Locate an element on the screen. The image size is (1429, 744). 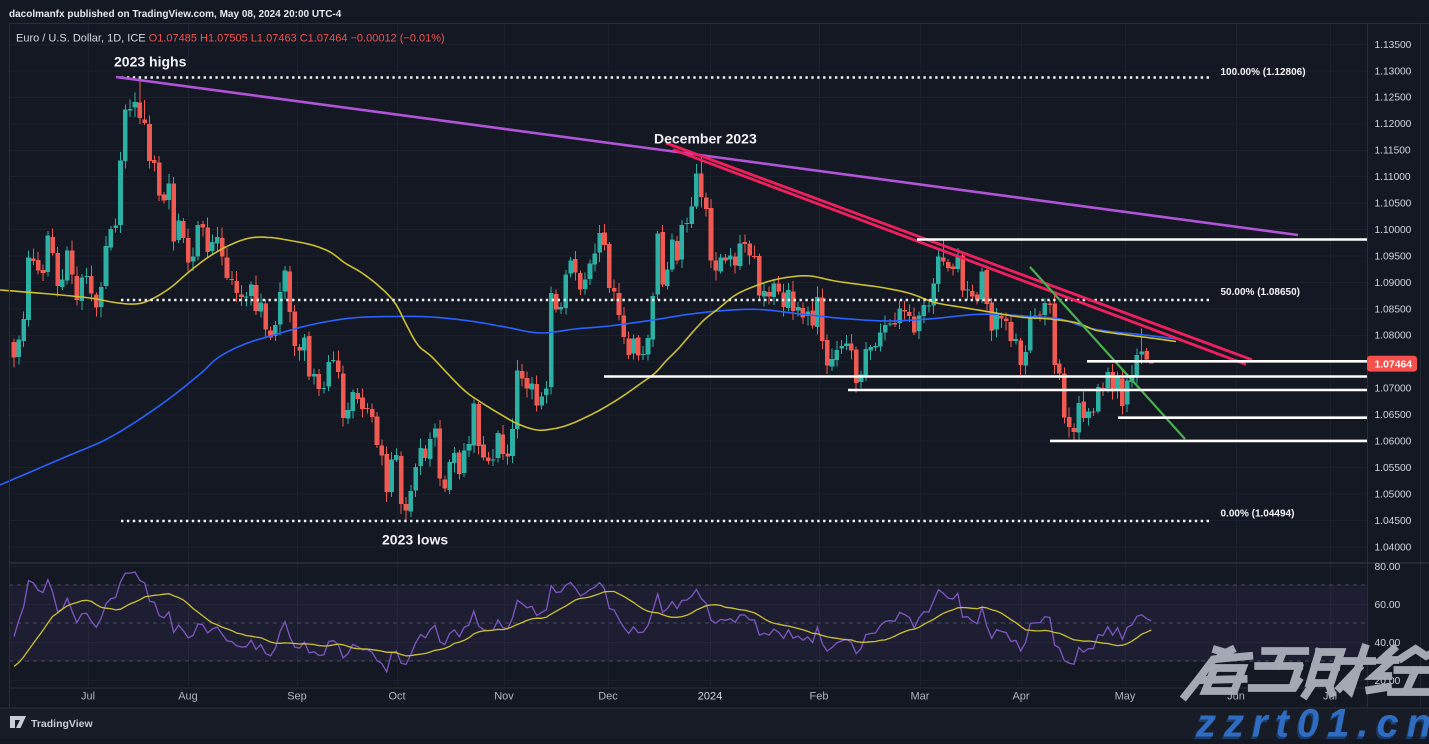
svg-text: 1.09500 is located at coordinates (1393, 256).